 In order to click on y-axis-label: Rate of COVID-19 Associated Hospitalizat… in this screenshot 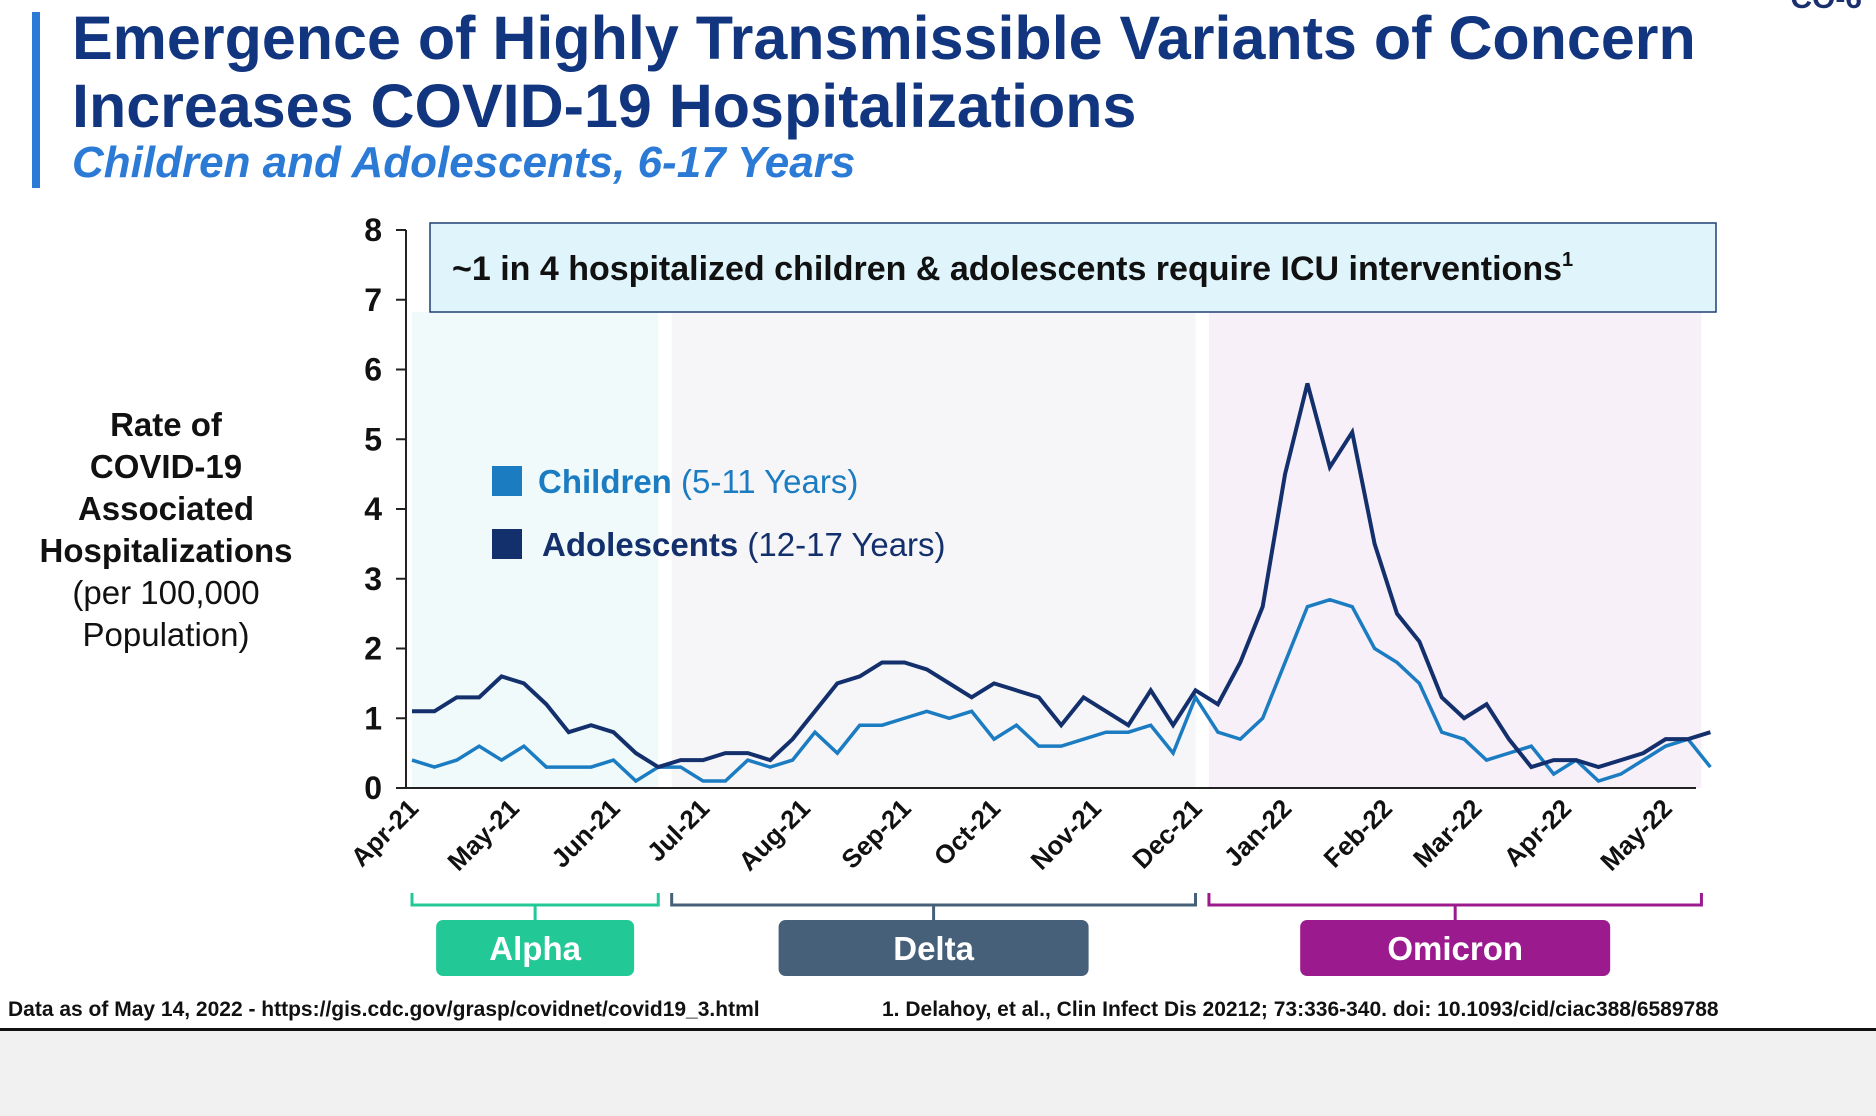, I will do `click(166, 530)`.